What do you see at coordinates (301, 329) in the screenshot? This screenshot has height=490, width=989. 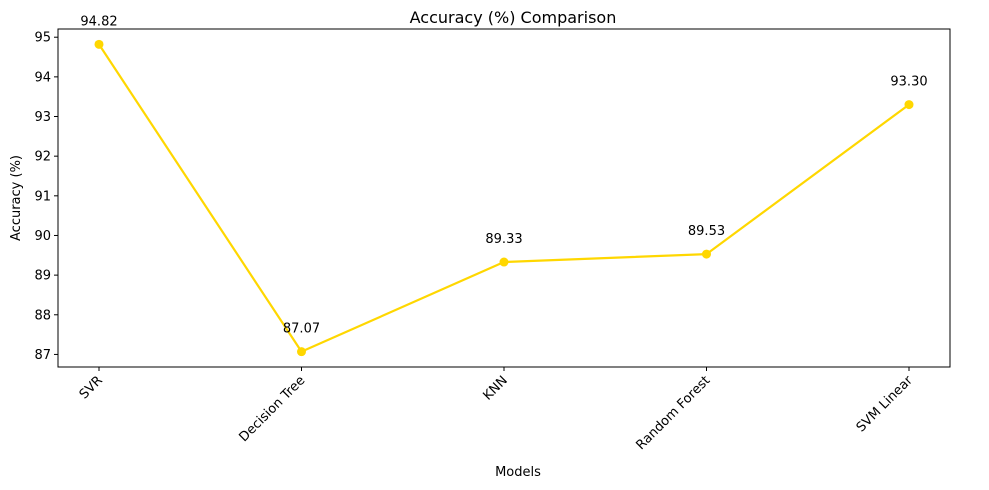 I see `data-label: 87.07` at bounding box center [301, 329].